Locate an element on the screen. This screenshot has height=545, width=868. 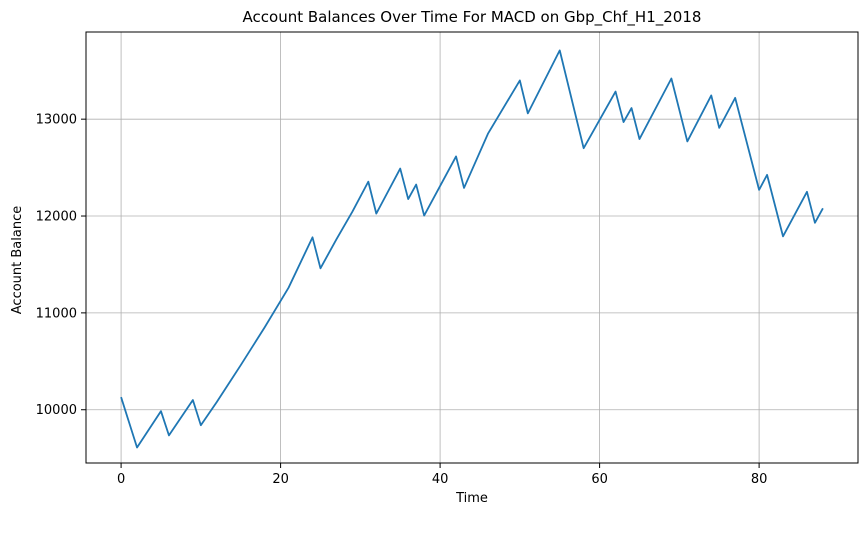
x-tick-label: 80 is located at coordinates (759, 479).